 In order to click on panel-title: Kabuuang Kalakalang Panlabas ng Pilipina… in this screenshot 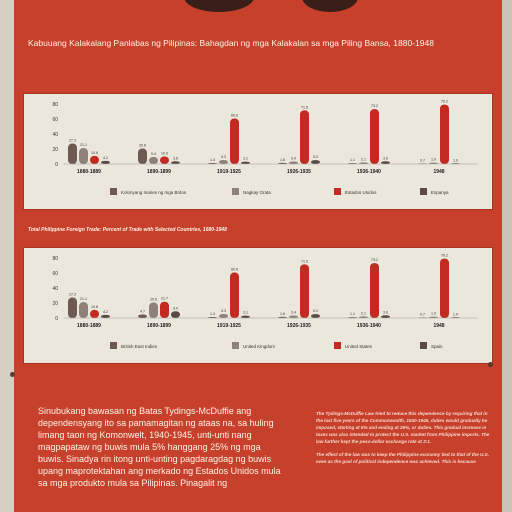, I will do `click(231, 43)`.